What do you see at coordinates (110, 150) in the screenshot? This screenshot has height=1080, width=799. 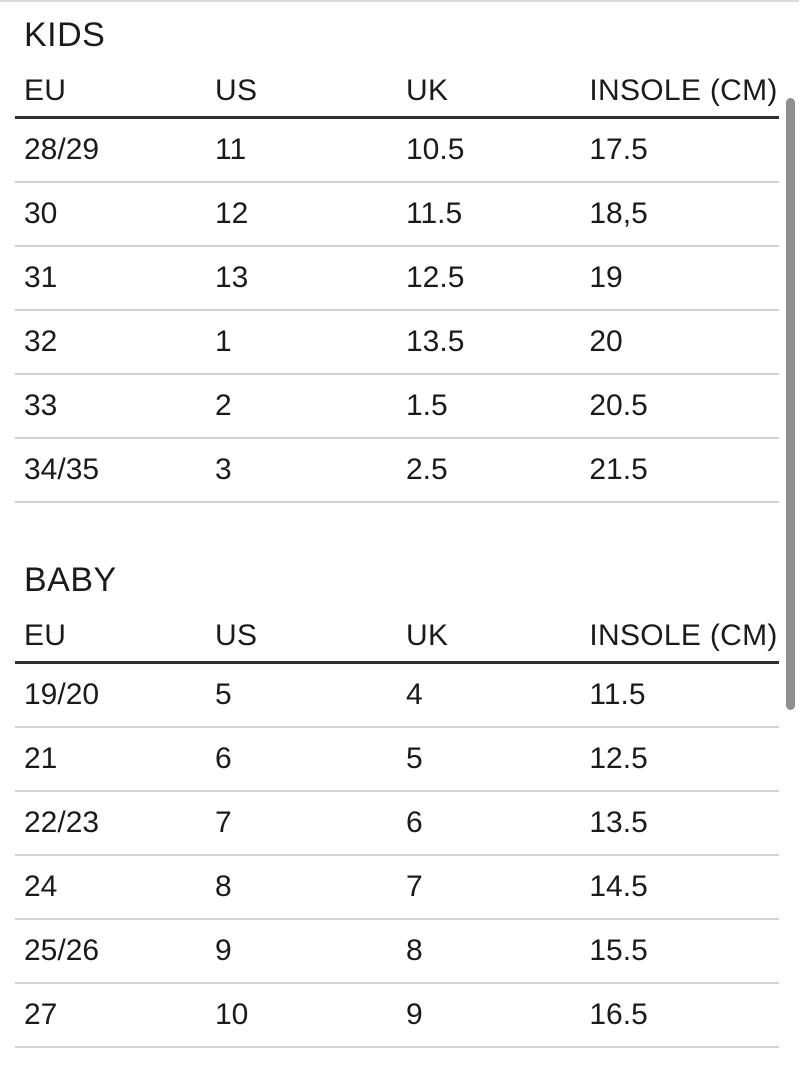 I see `size-cell: 28/29` at bounding box center [110, 150].